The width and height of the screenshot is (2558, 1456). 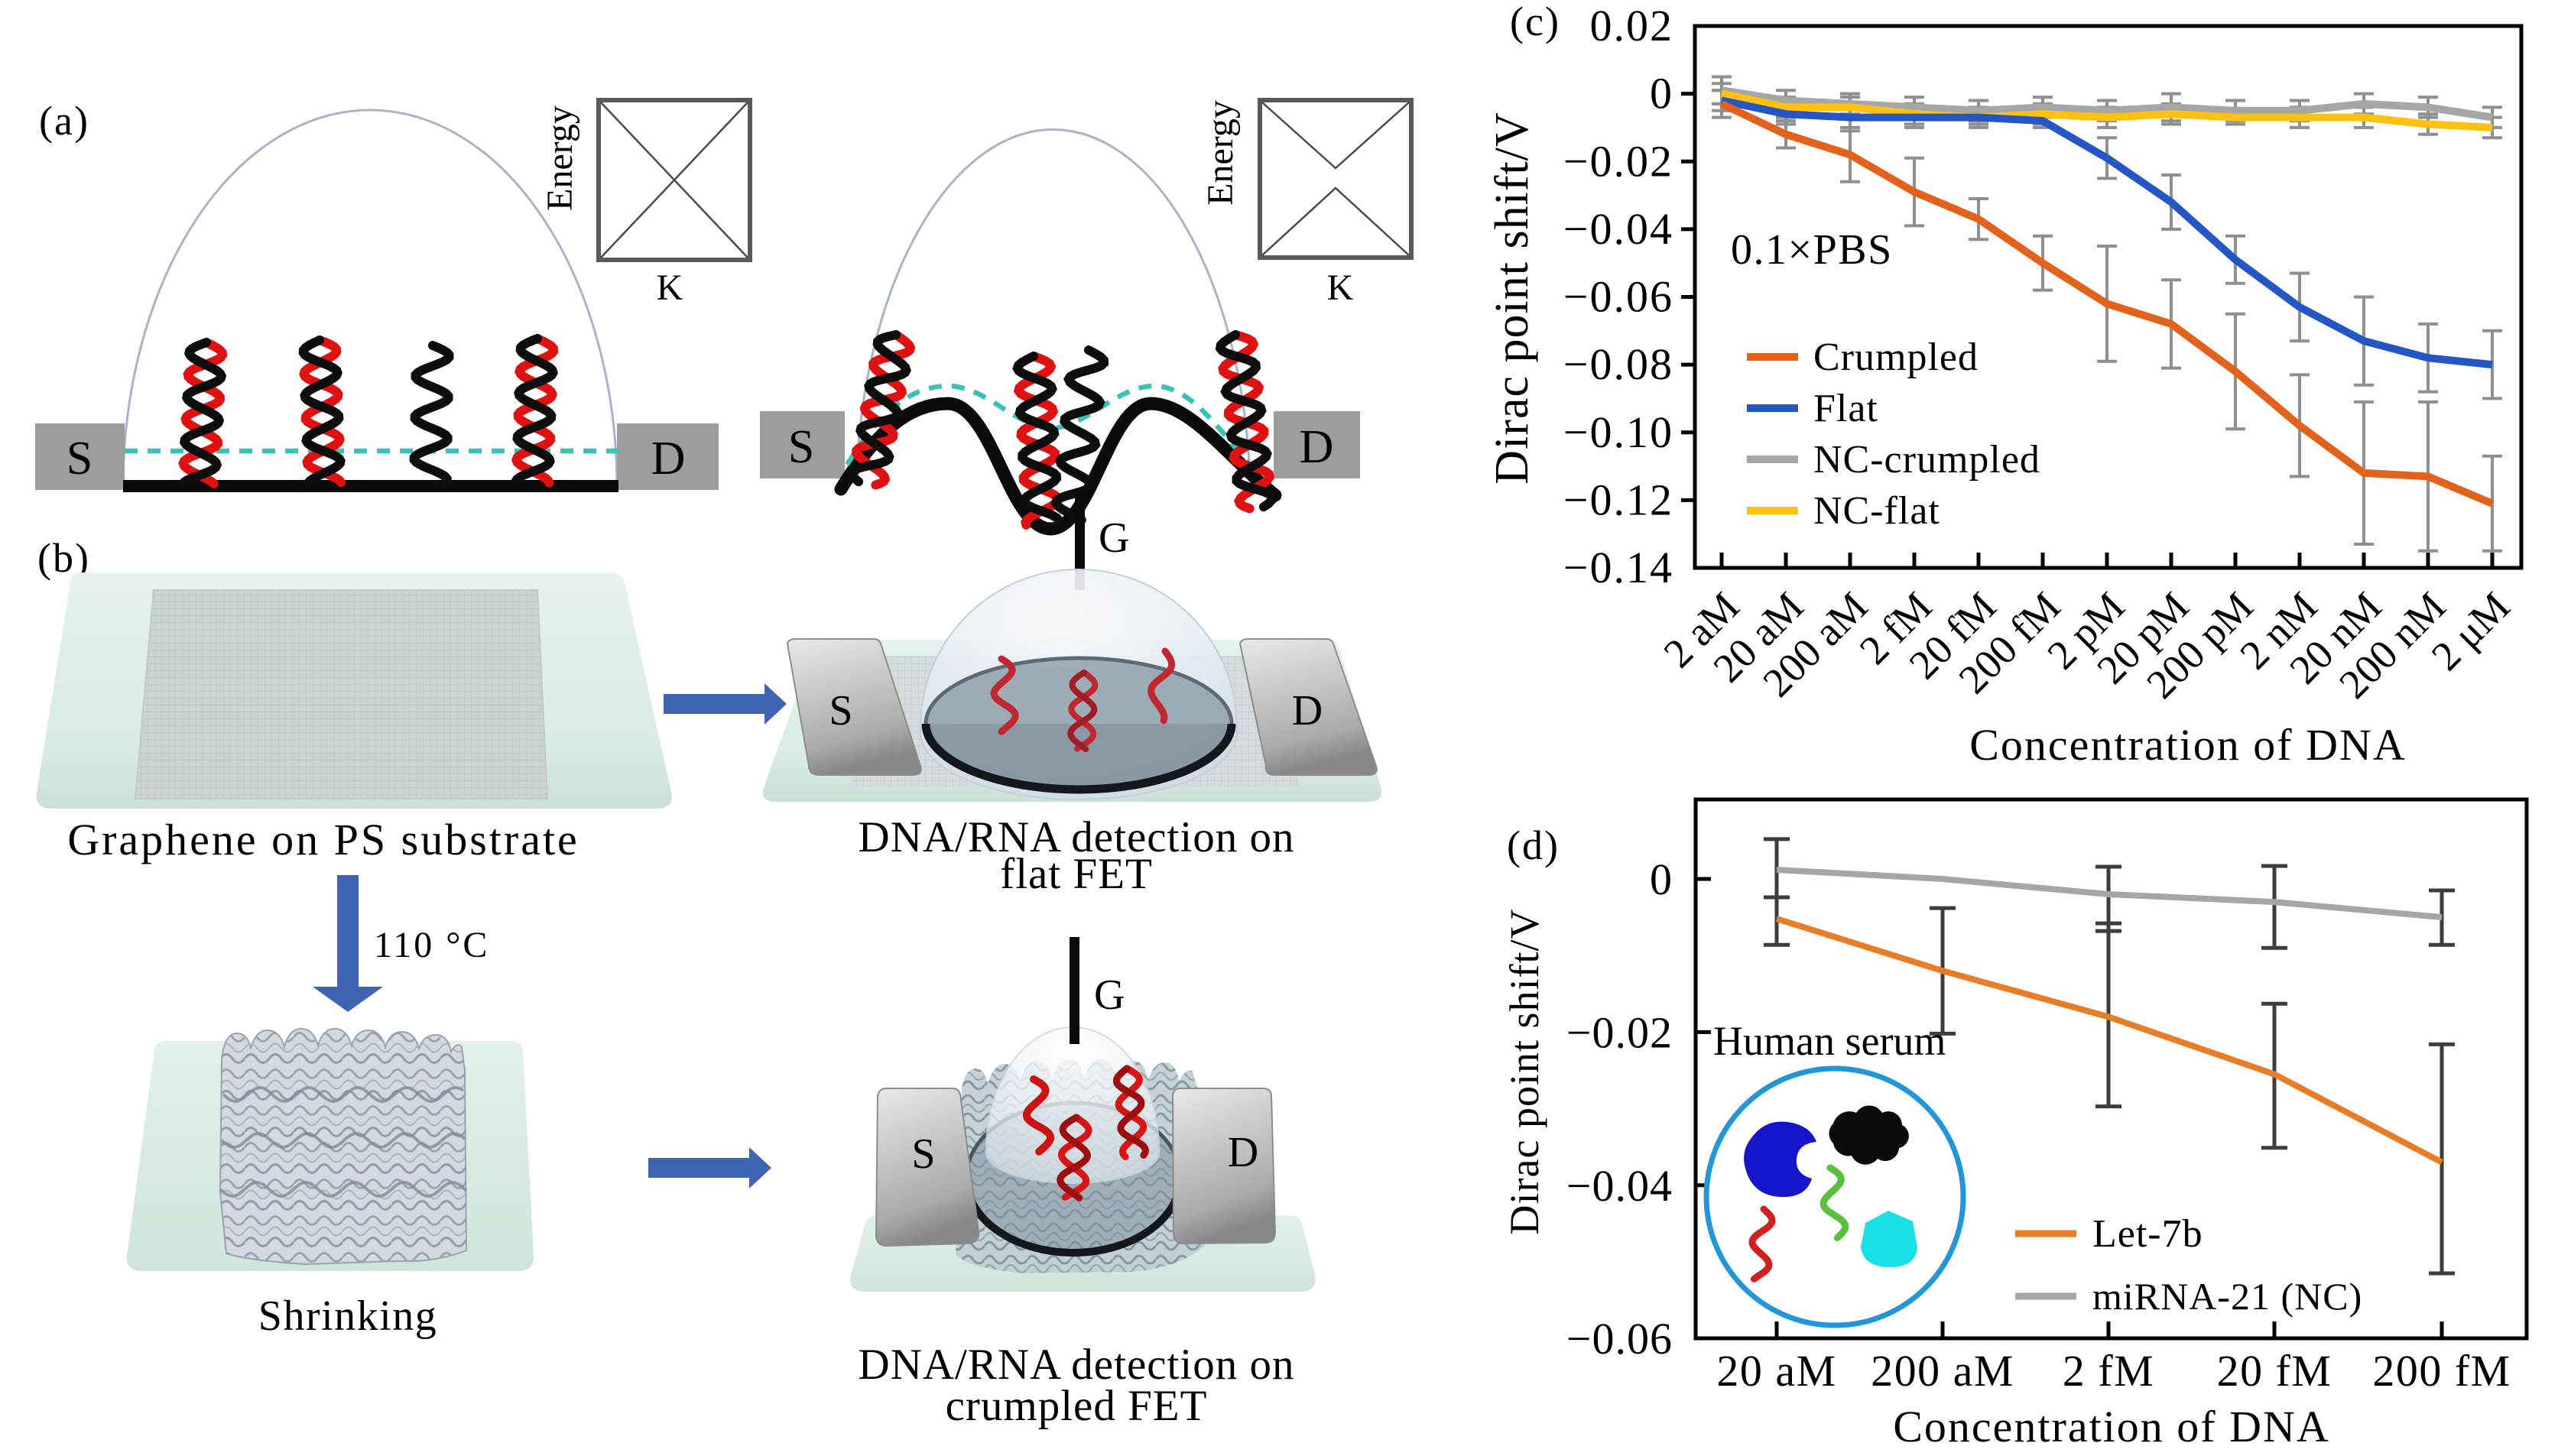 I want to click on svg-text: 0.02, so click(x=1632, y=25).